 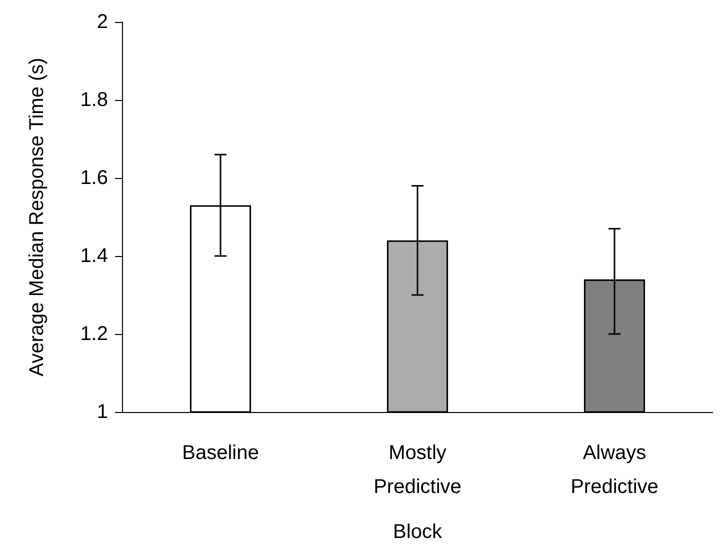 What do you see at coordinates (94, 256) in the screenshot?
I see `y-tick-label: 1.4` at bounding box center [94, 256].